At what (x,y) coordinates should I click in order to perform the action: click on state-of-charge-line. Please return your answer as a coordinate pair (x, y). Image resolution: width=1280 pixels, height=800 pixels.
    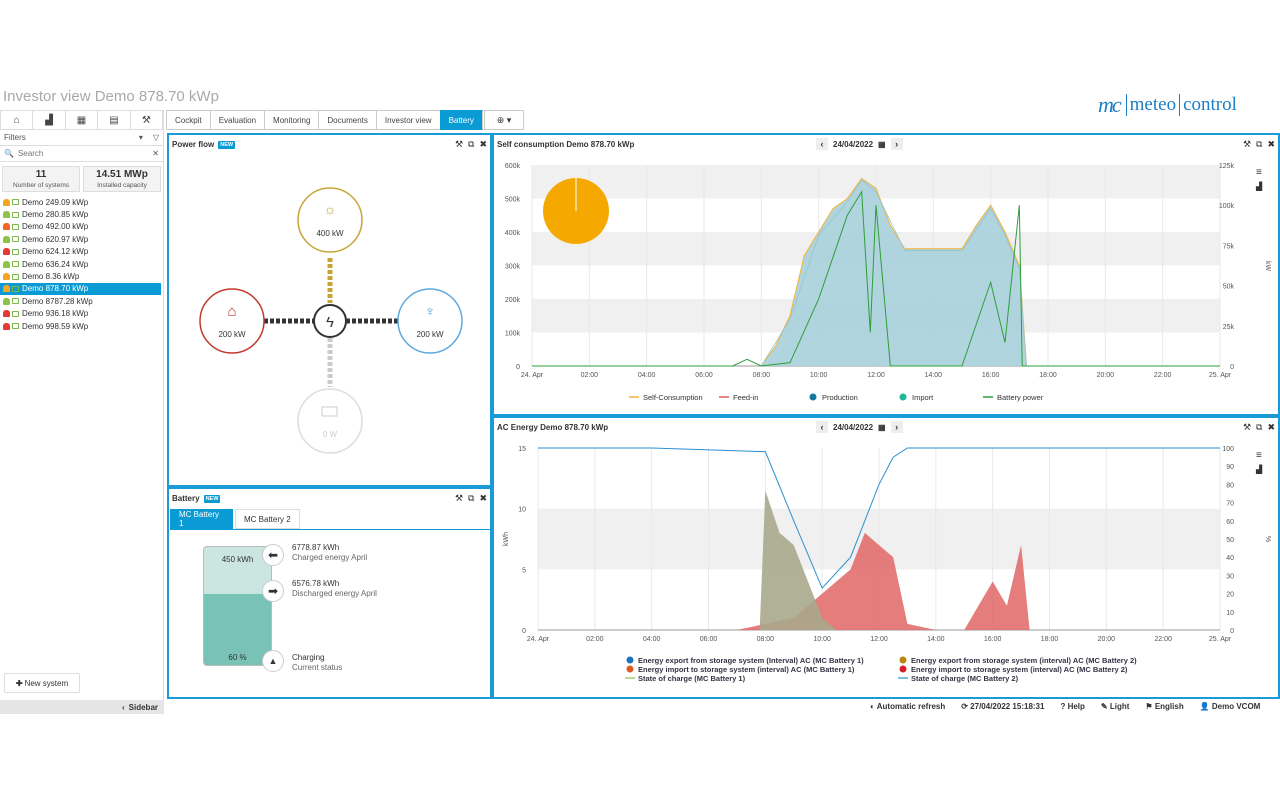
    Looking at the image, I should click on (879, 518).